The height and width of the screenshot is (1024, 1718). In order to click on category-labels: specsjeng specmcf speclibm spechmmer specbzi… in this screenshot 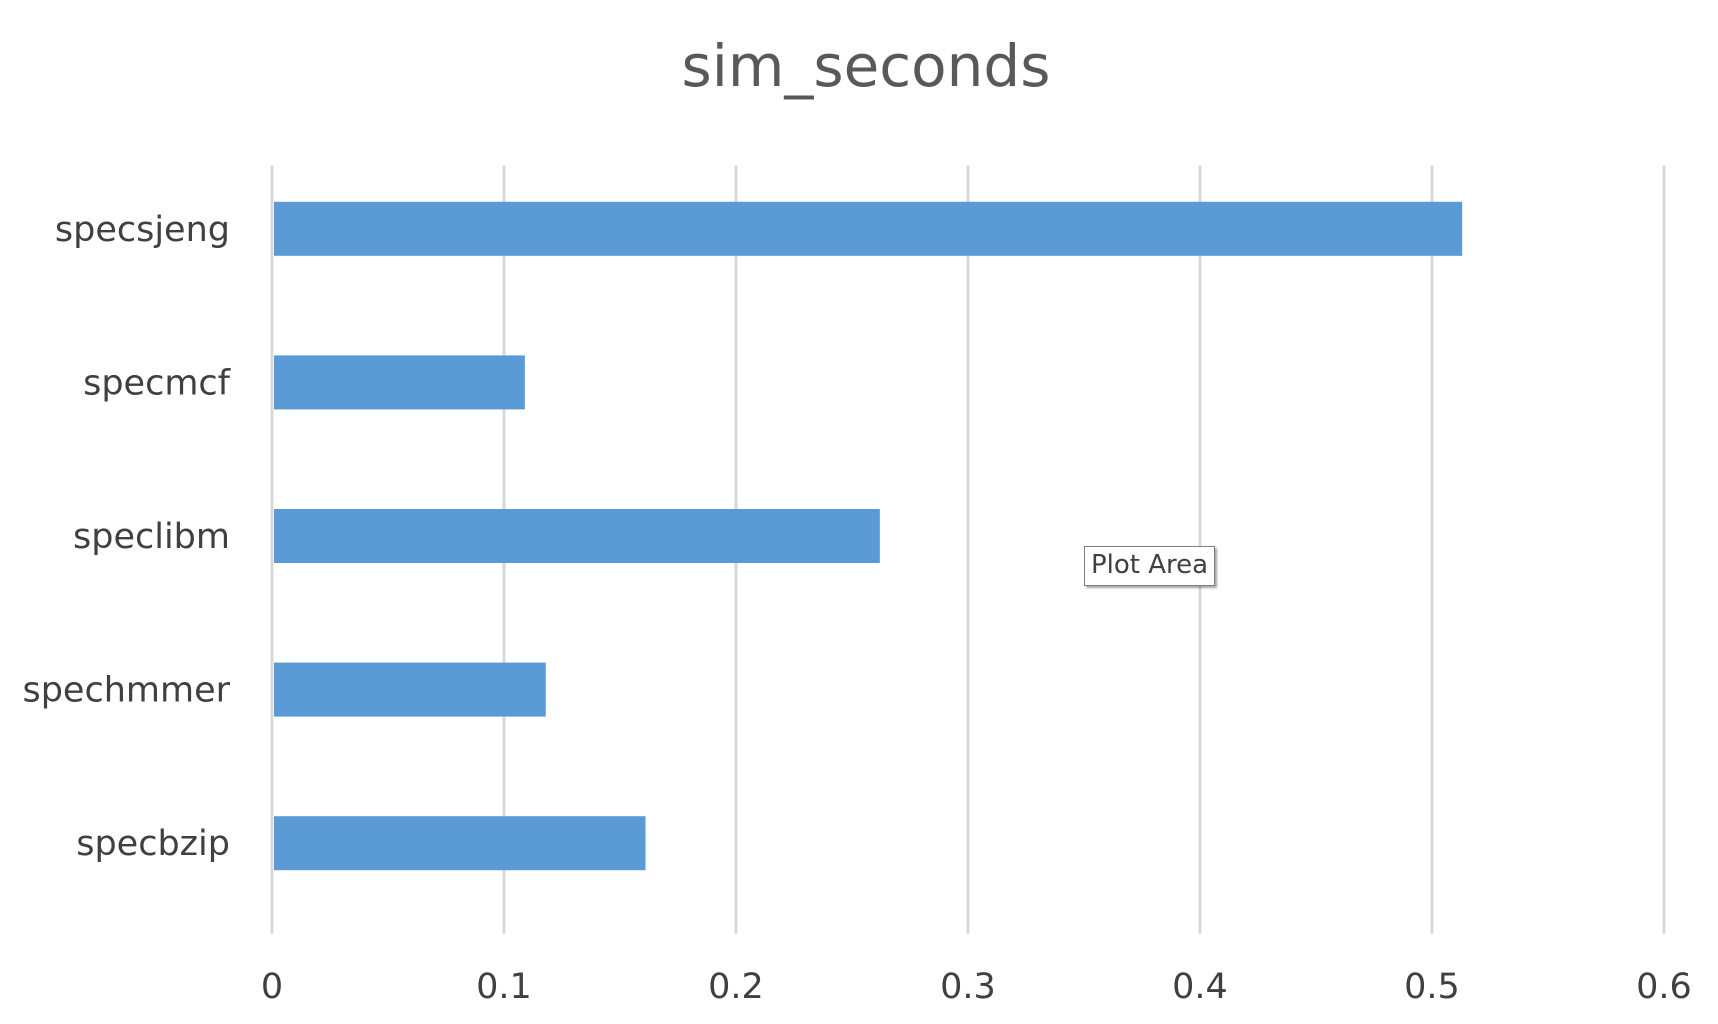, I will do `click(126, 537)`.